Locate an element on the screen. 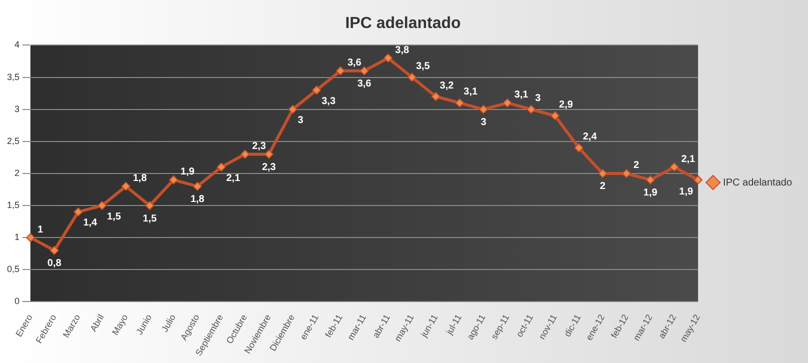 This screenshot has width=808, height=363. y-tick-label: 0 is located at coordinates (17, 301).